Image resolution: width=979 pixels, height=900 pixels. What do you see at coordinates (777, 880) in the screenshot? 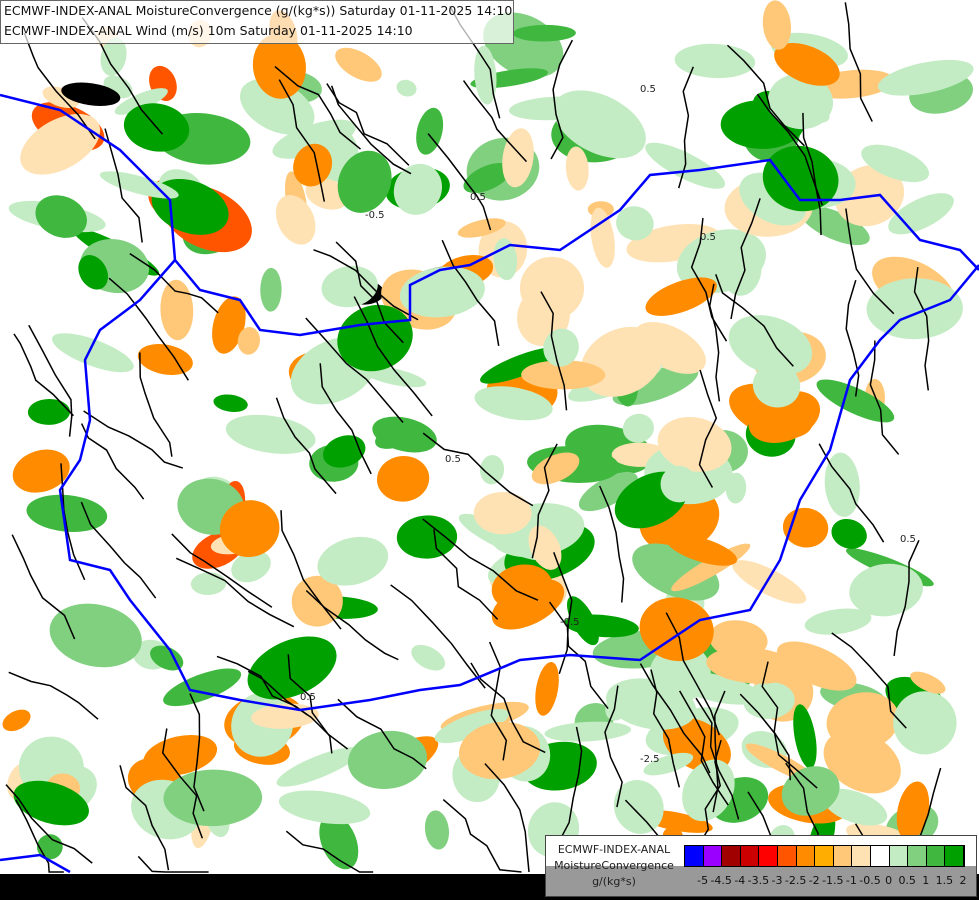
I see `legend-tick-label: -3` at bounding box center [777, 880].